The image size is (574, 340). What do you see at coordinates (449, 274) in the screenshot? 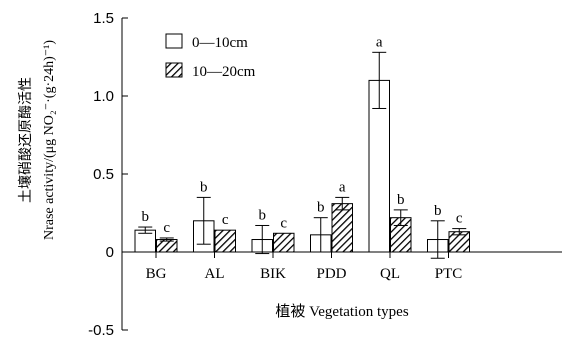
I see `x-tick-label: PTC` at bounding box center [449, 274].